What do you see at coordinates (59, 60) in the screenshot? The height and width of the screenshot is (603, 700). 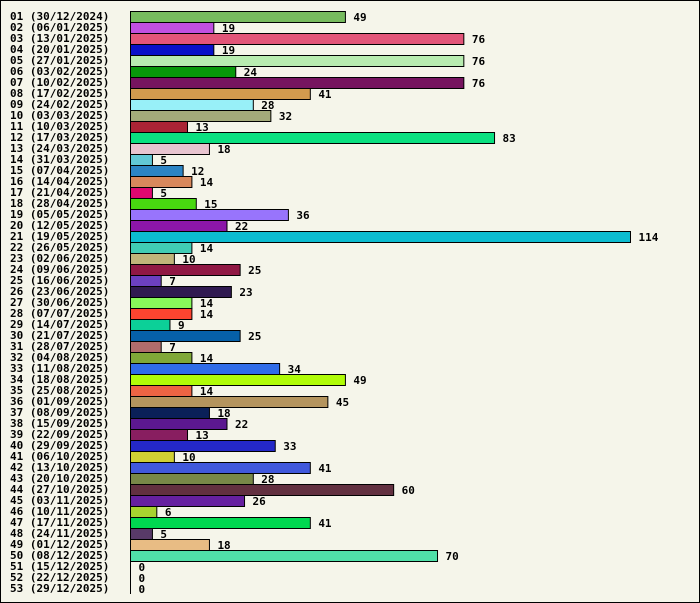 I see `category-label: 05 (27/01/2025)` at bounding box center [59, 60].